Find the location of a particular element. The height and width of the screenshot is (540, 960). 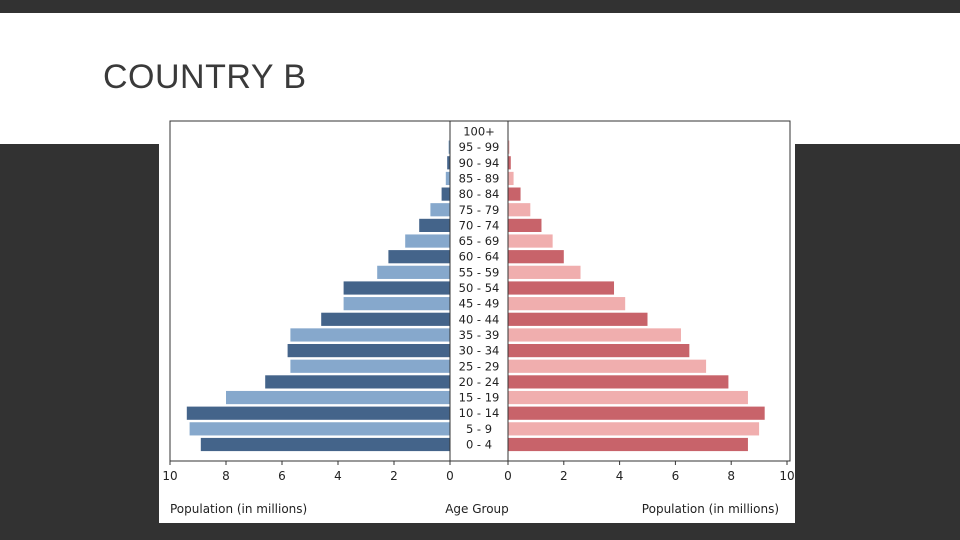

age-group-label: 95 - 99 is located at coordinates (479, 147).